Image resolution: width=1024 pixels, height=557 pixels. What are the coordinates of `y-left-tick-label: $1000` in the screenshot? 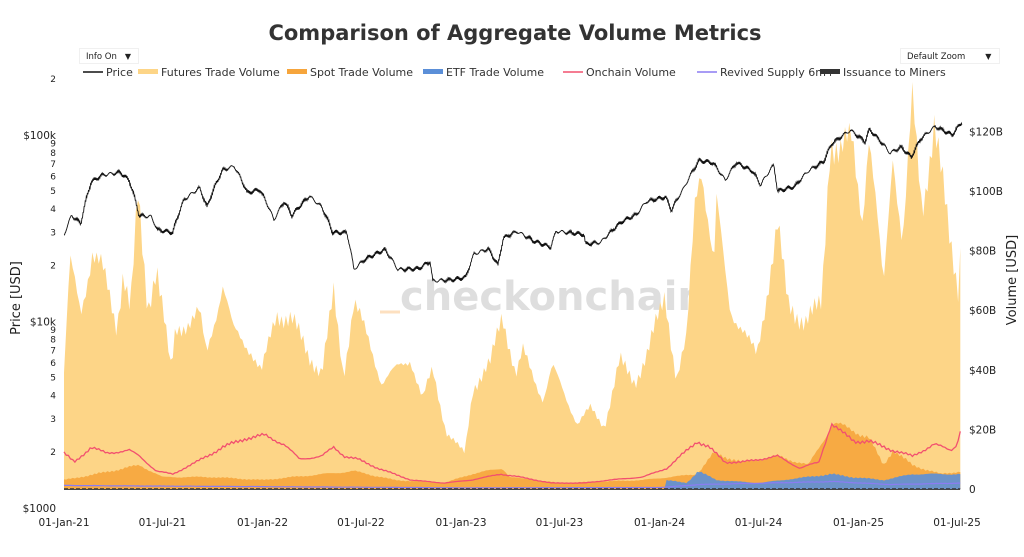 It's located at (39, 509).